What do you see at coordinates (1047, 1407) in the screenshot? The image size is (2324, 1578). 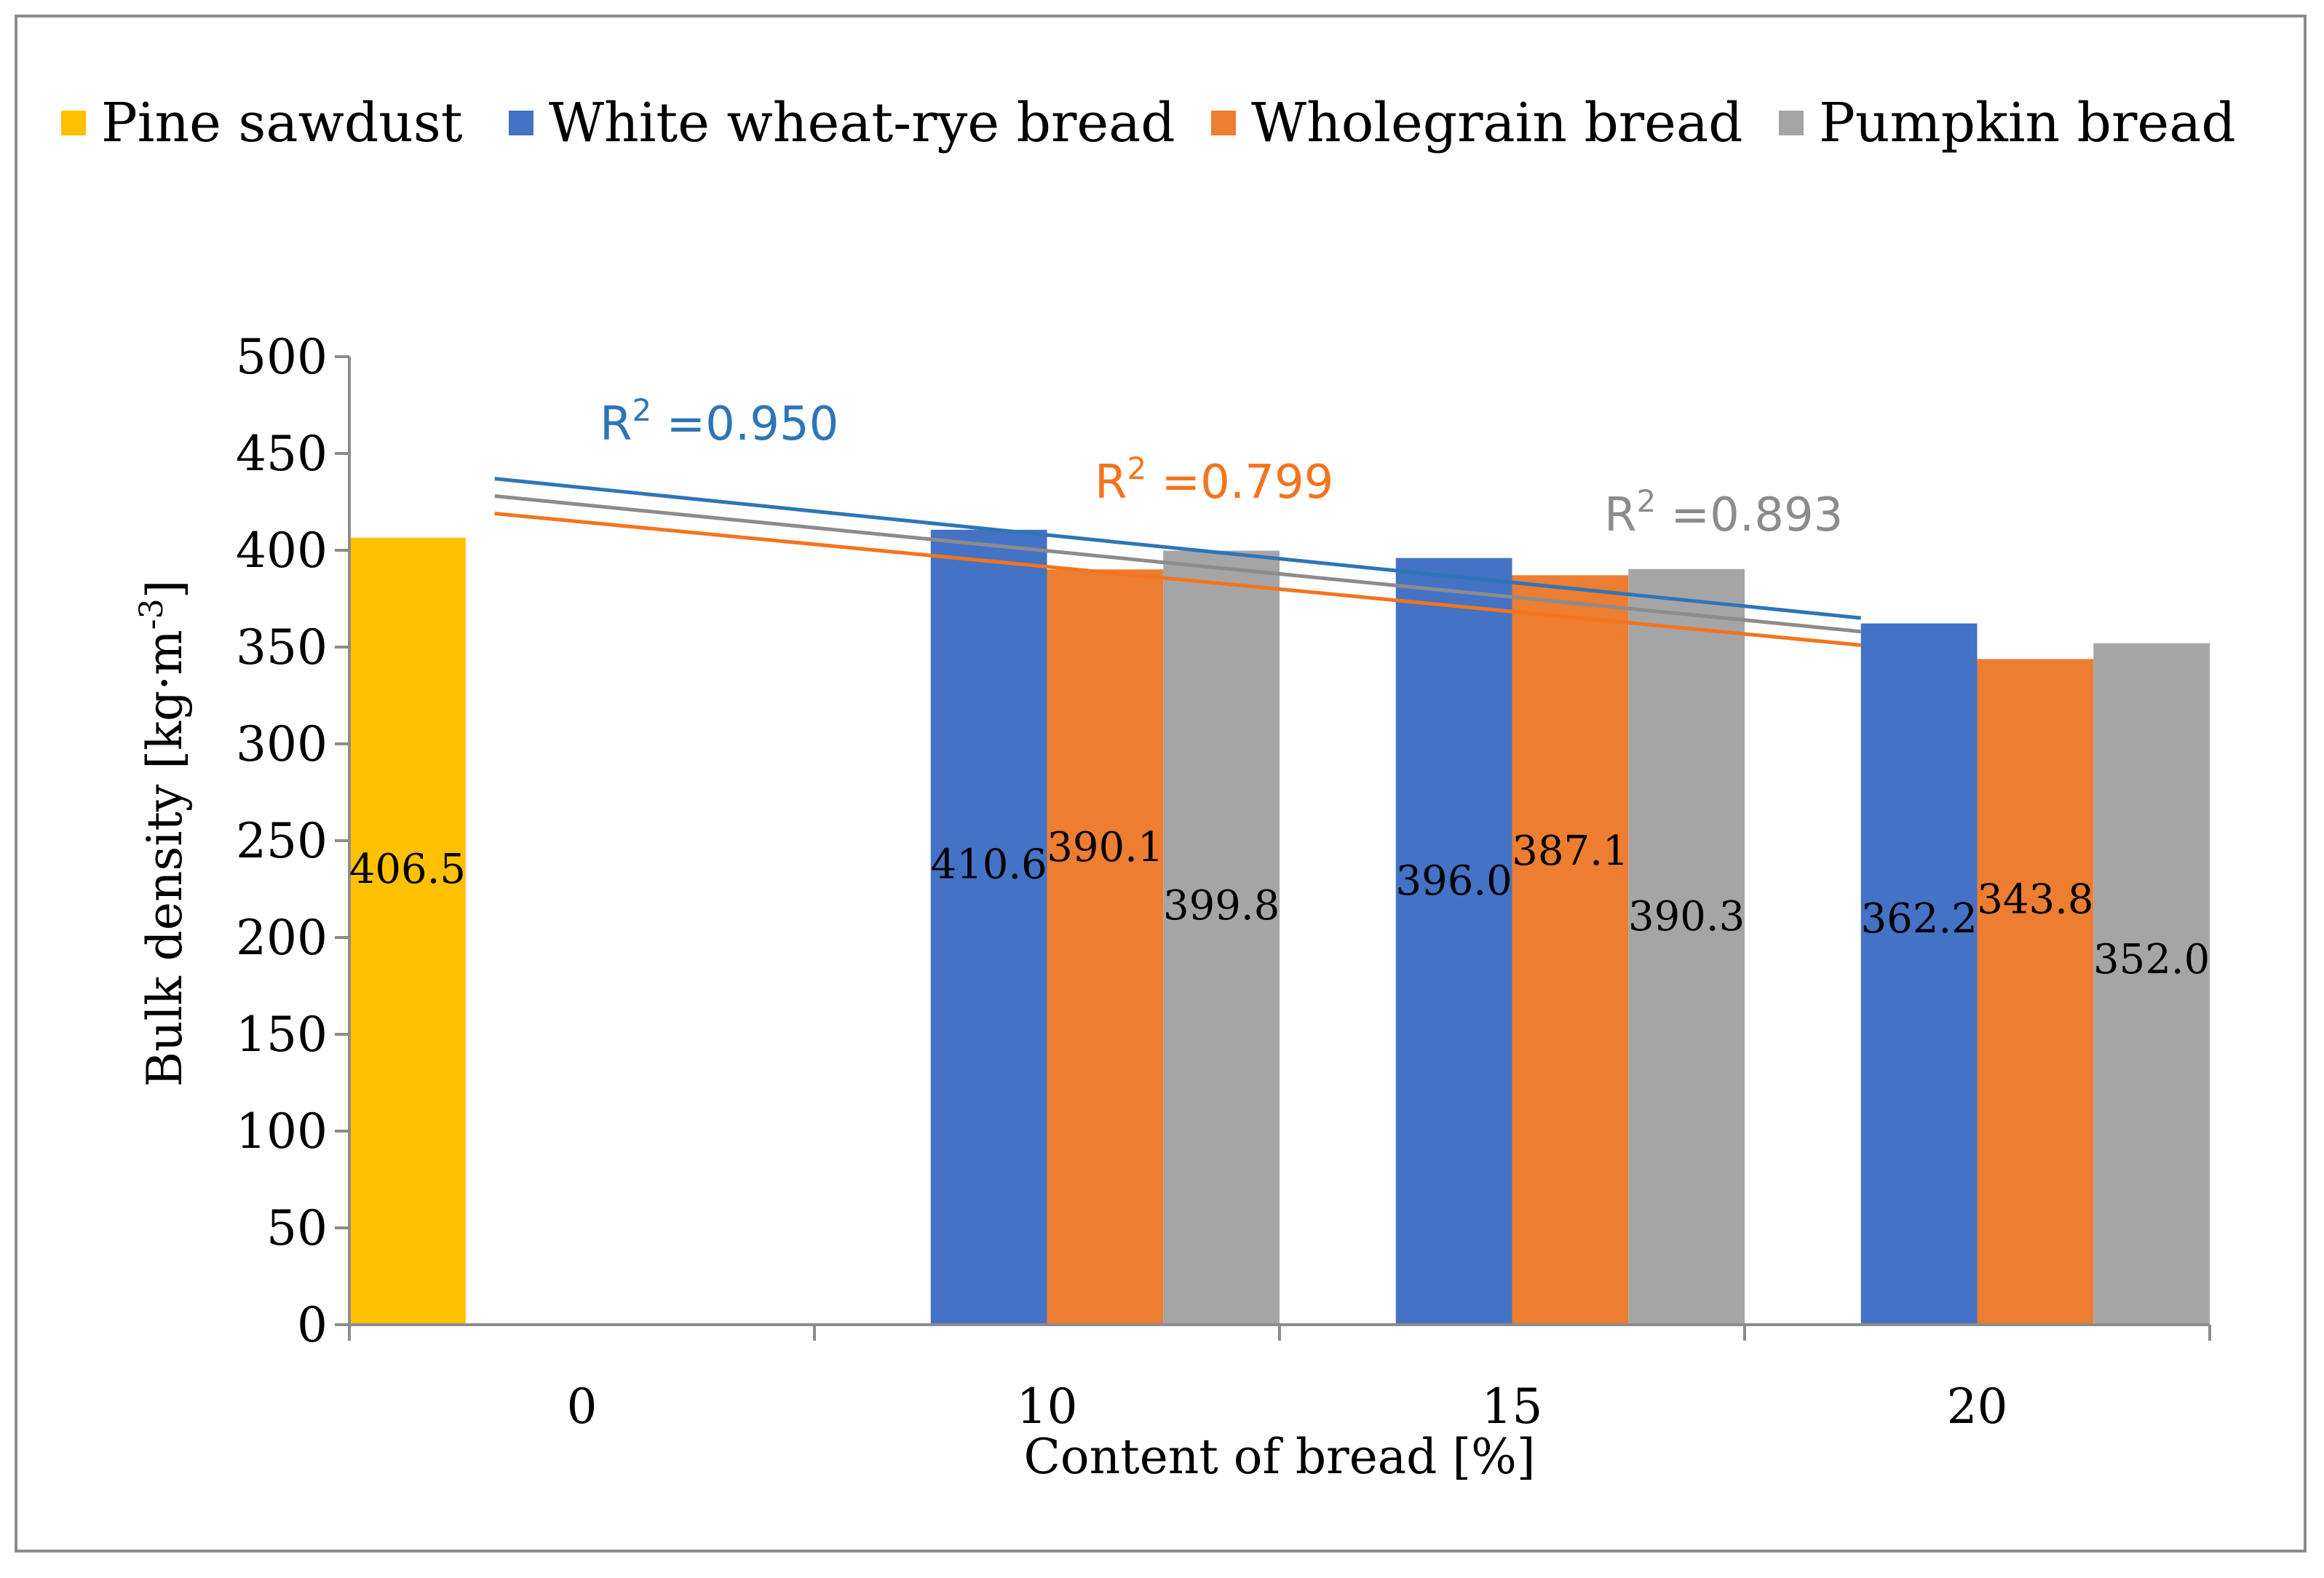 I see `x-tick-label-10: 10` at bounding box center [1047, 1407].